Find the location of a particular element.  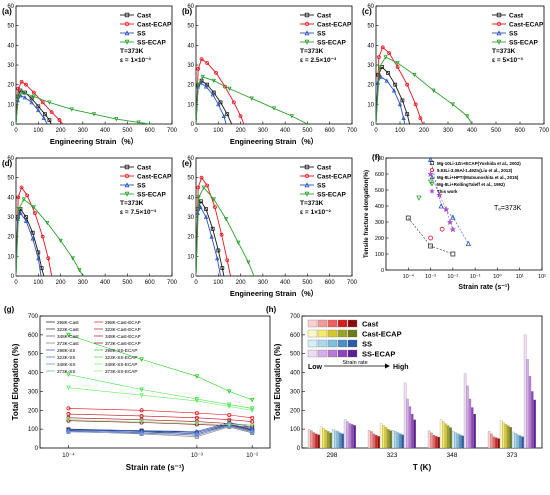

trend-line is located at coordinates (442, 201).